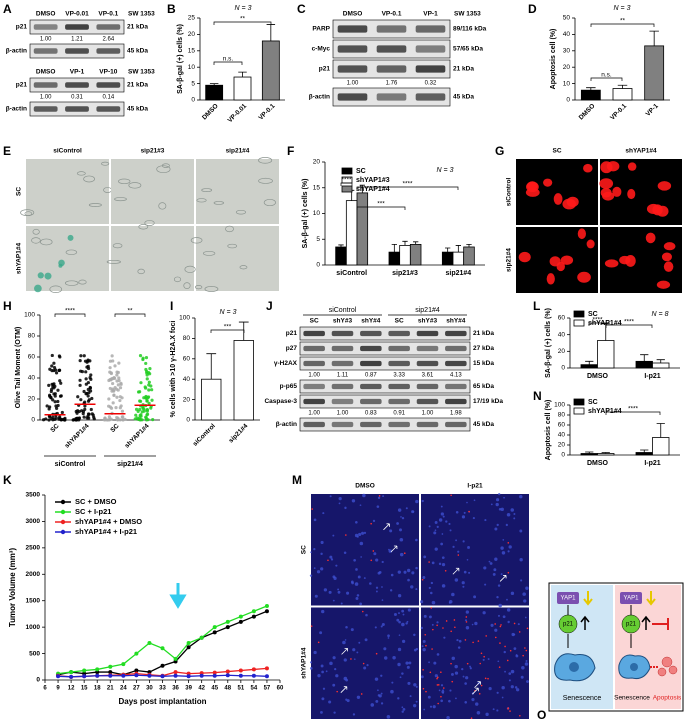 This screenshot has width=685, height=723. What do you see at coordinates (77, 40) in the screenshot?
I see `quantification: 1.21` at bounding box center [77, 40].